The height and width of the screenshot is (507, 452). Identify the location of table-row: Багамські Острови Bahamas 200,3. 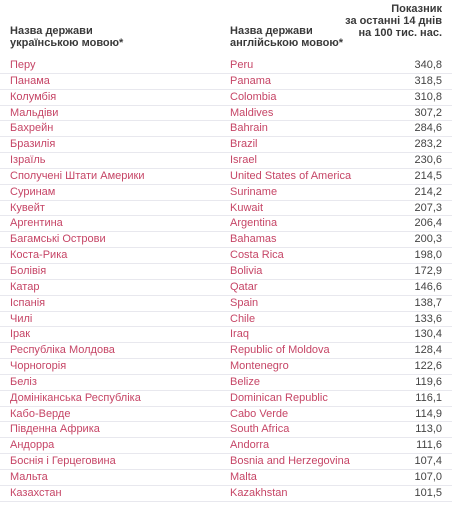
(226, 240).